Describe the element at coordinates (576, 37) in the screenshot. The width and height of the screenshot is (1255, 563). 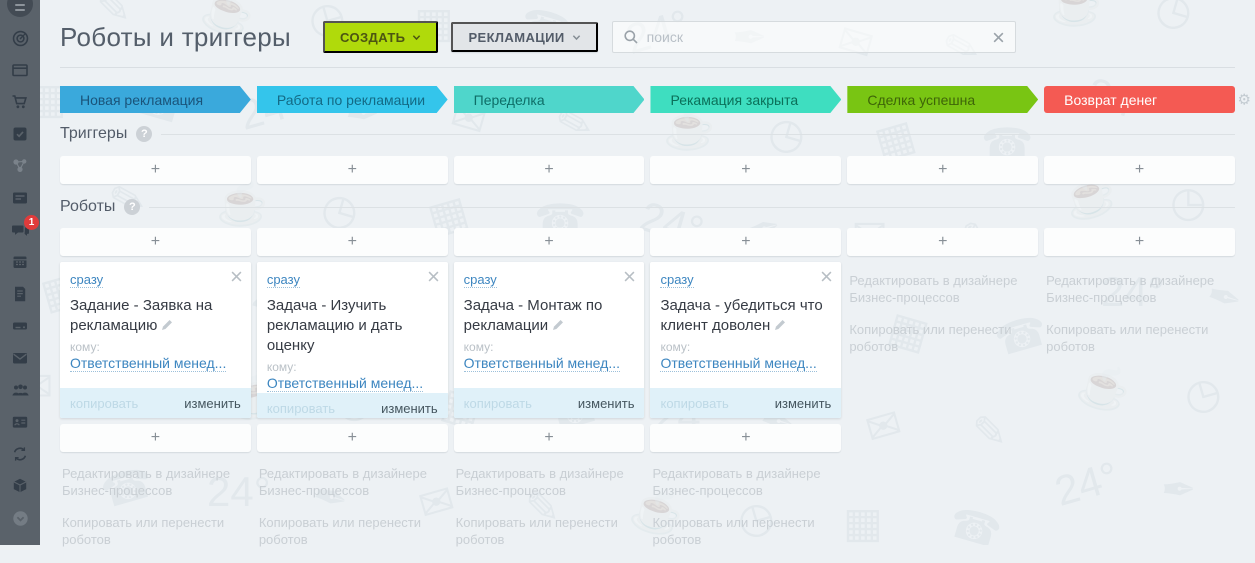
I see `chevron-down-icon` at that location.